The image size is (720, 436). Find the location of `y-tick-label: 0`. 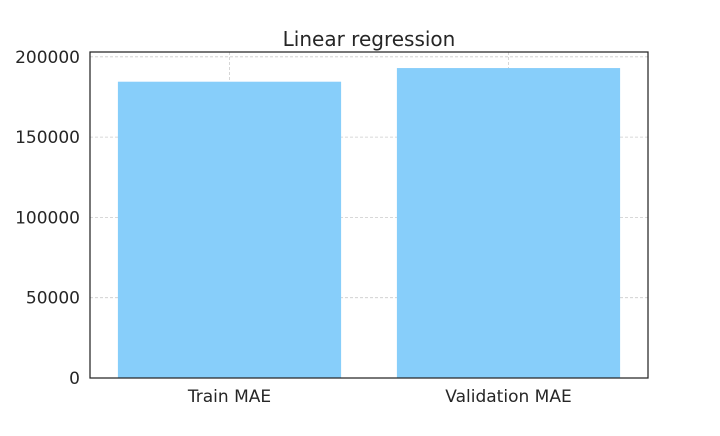

y-tick-label: 0 is located at coordinates (74, 379).